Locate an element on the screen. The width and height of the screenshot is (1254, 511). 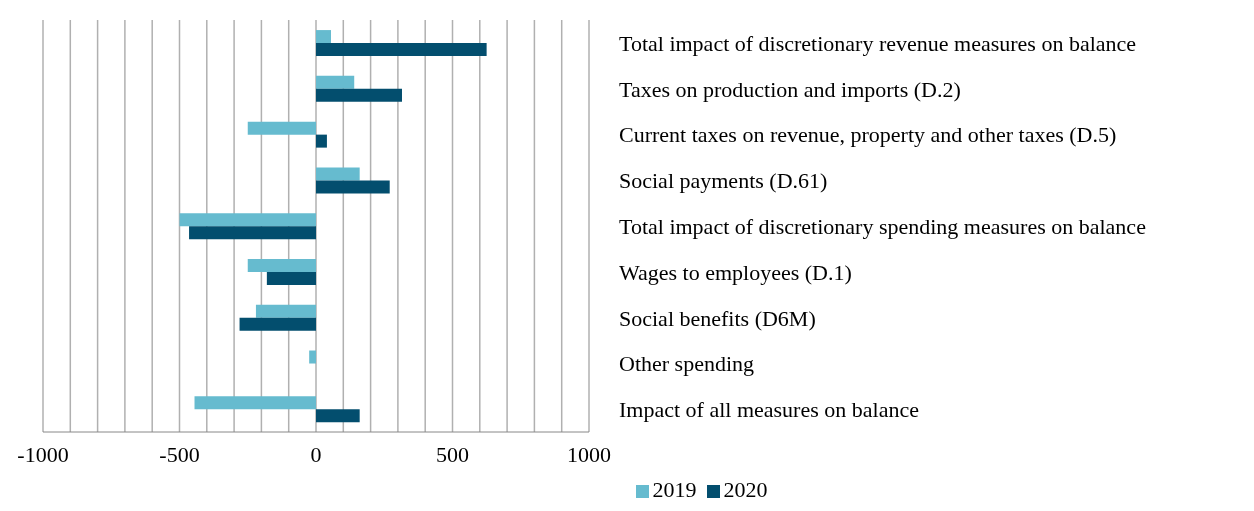
x-tick-label: 1000 is located at coordinates (589, 454).